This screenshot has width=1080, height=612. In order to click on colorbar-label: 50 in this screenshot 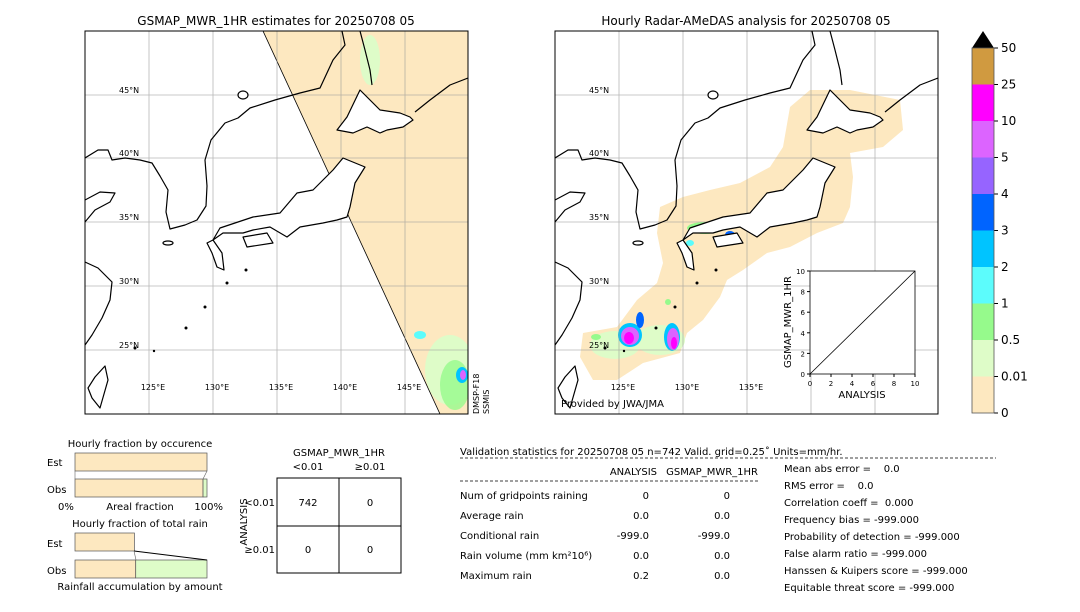, I will do `click(1008, 48)`.